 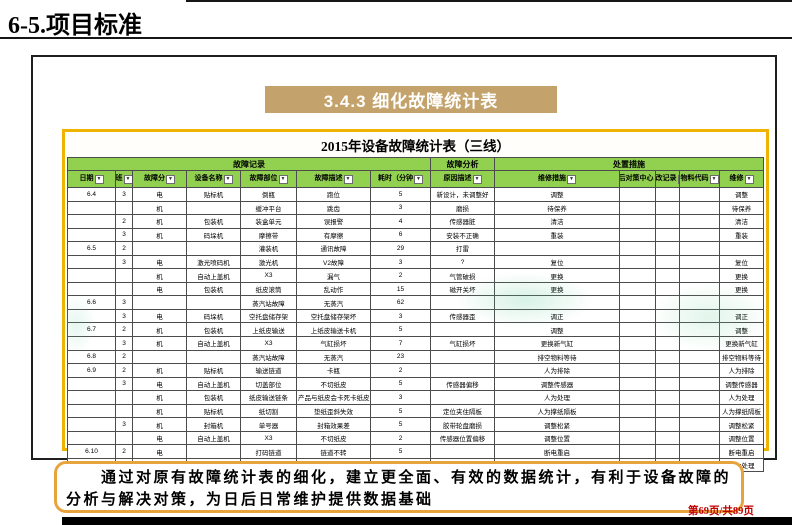 I want to click on table-cell: 装盒单元, so click(x=268, y=221).